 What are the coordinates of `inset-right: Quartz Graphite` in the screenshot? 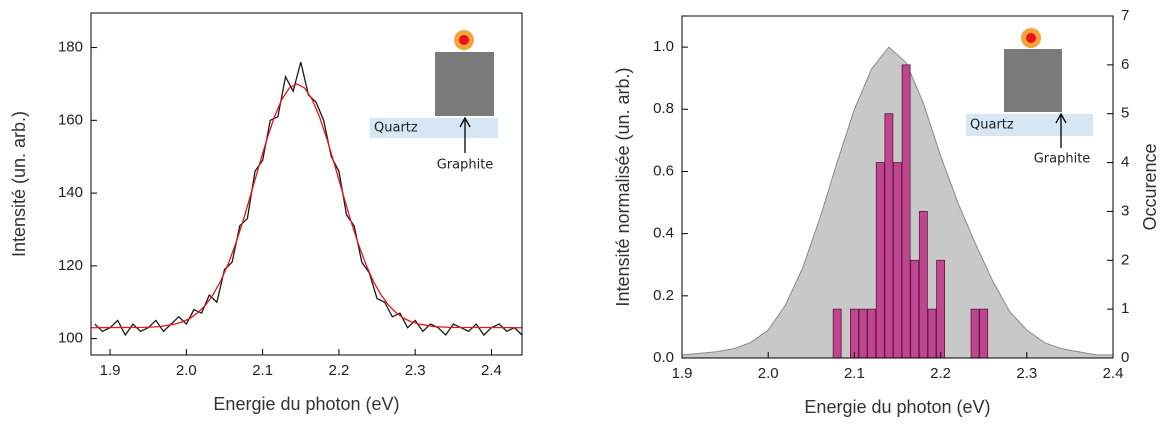 It's located at (1029, 97).